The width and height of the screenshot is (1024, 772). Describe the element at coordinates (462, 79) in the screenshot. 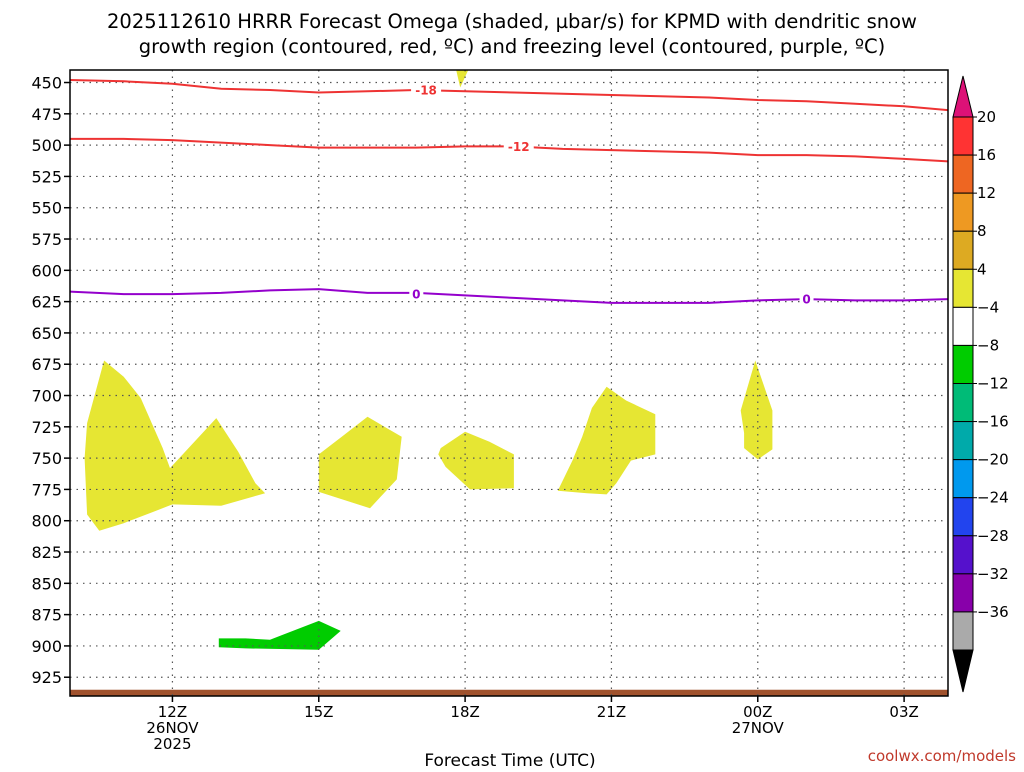

I see `omega-4-8-top` at that location.